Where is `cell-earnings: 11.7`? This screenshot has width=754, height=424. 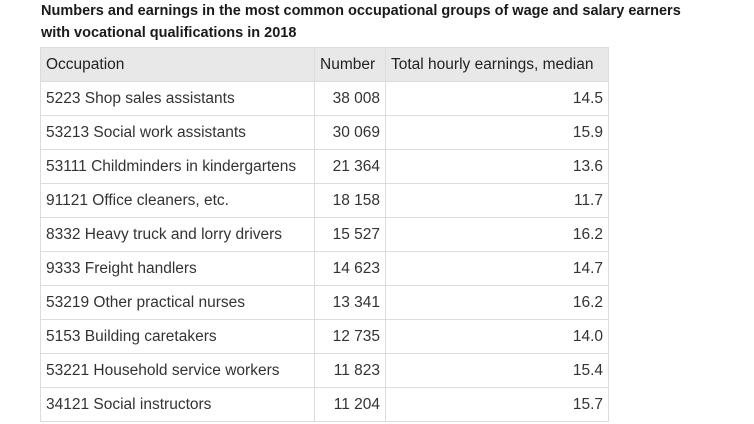
cell-earnings: 11.7 is located at coordinates (497, 200).